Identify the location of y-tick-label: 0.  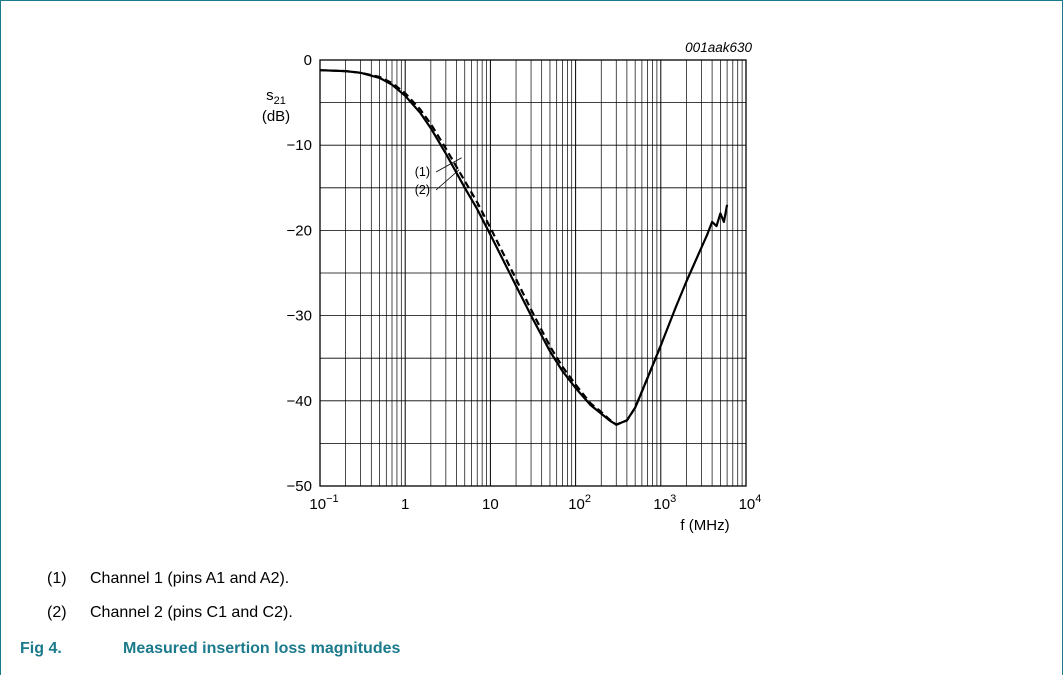
(308, 60).